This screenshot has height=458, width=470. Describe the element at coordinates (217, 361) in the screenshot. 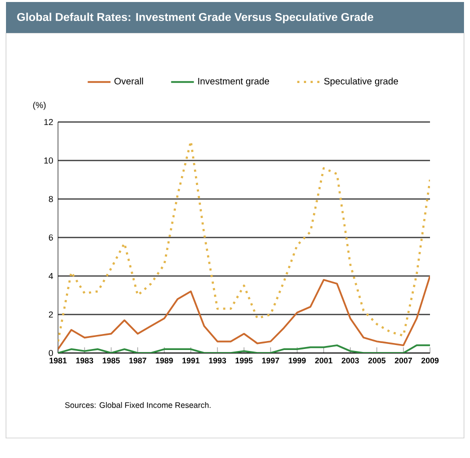

I see `x-tick-label: 1993` at that location.